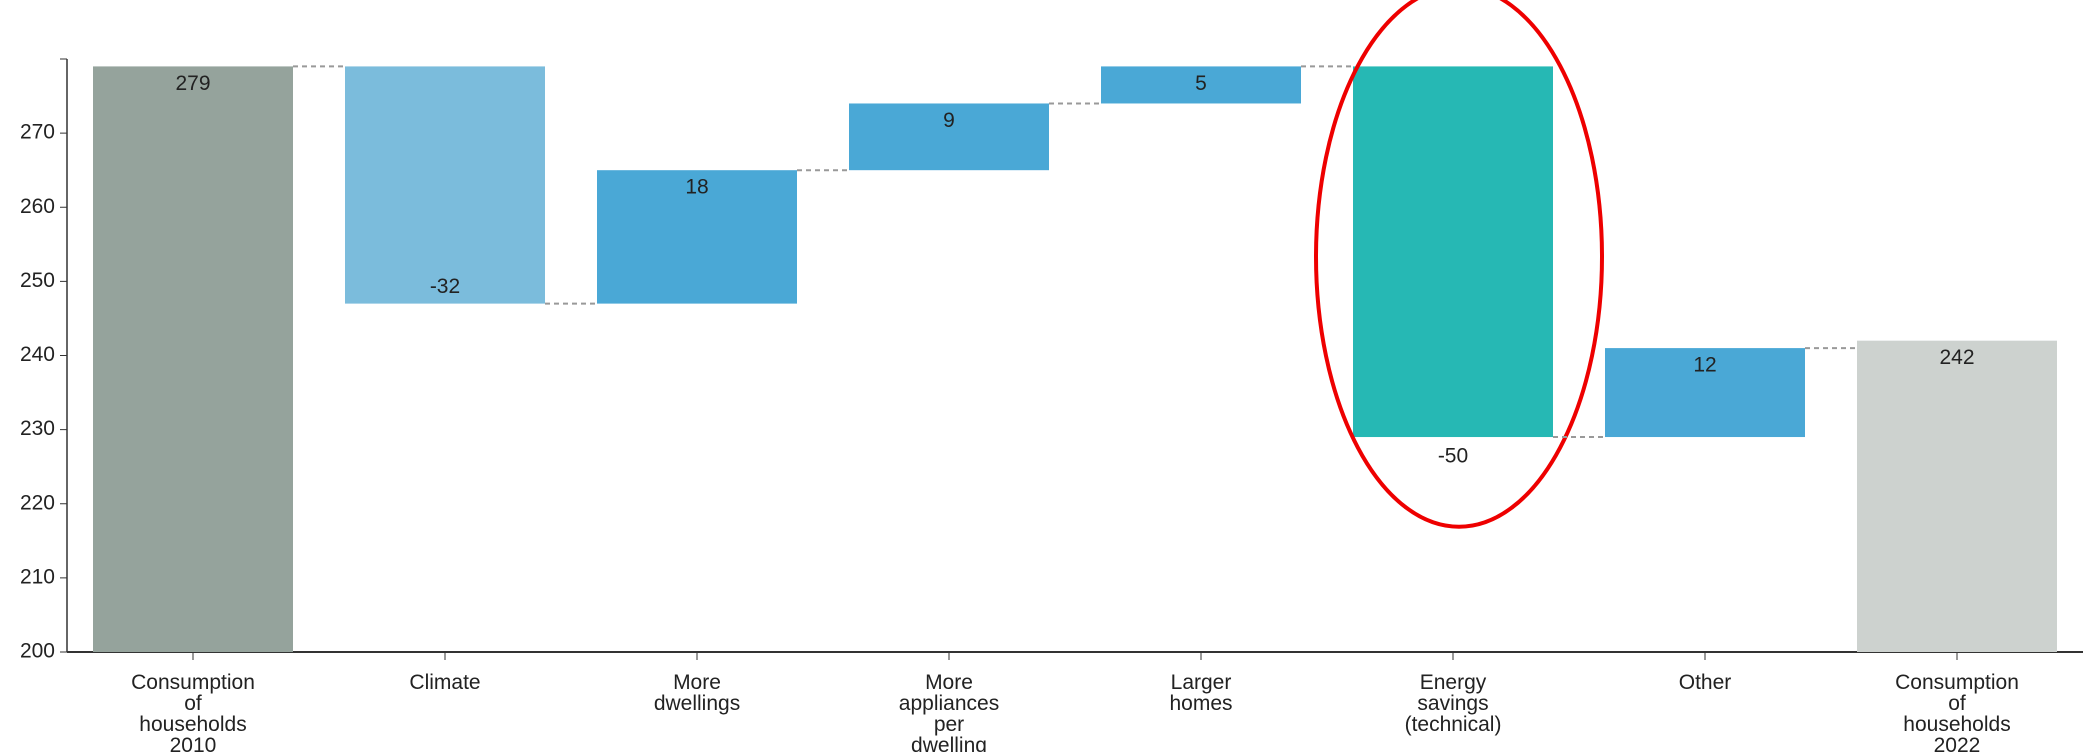 The width and height of the screenshot is (2085, 752). What do you see at coordinates (1453, 703) in the screenshot?
I see `x-tick-label: Energy savings (technical)` at bounding box center [1453, 703].